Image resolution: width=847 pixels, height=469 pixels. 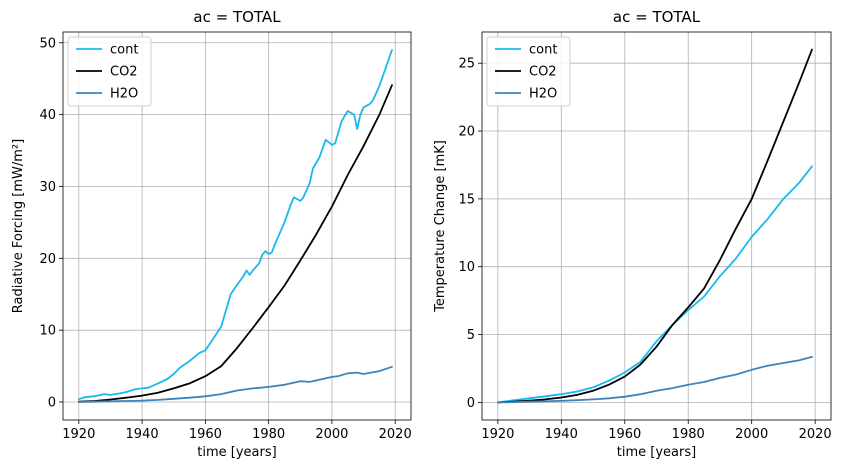 I want to click on y-tick-label: 50, so click(x=47, y=43).